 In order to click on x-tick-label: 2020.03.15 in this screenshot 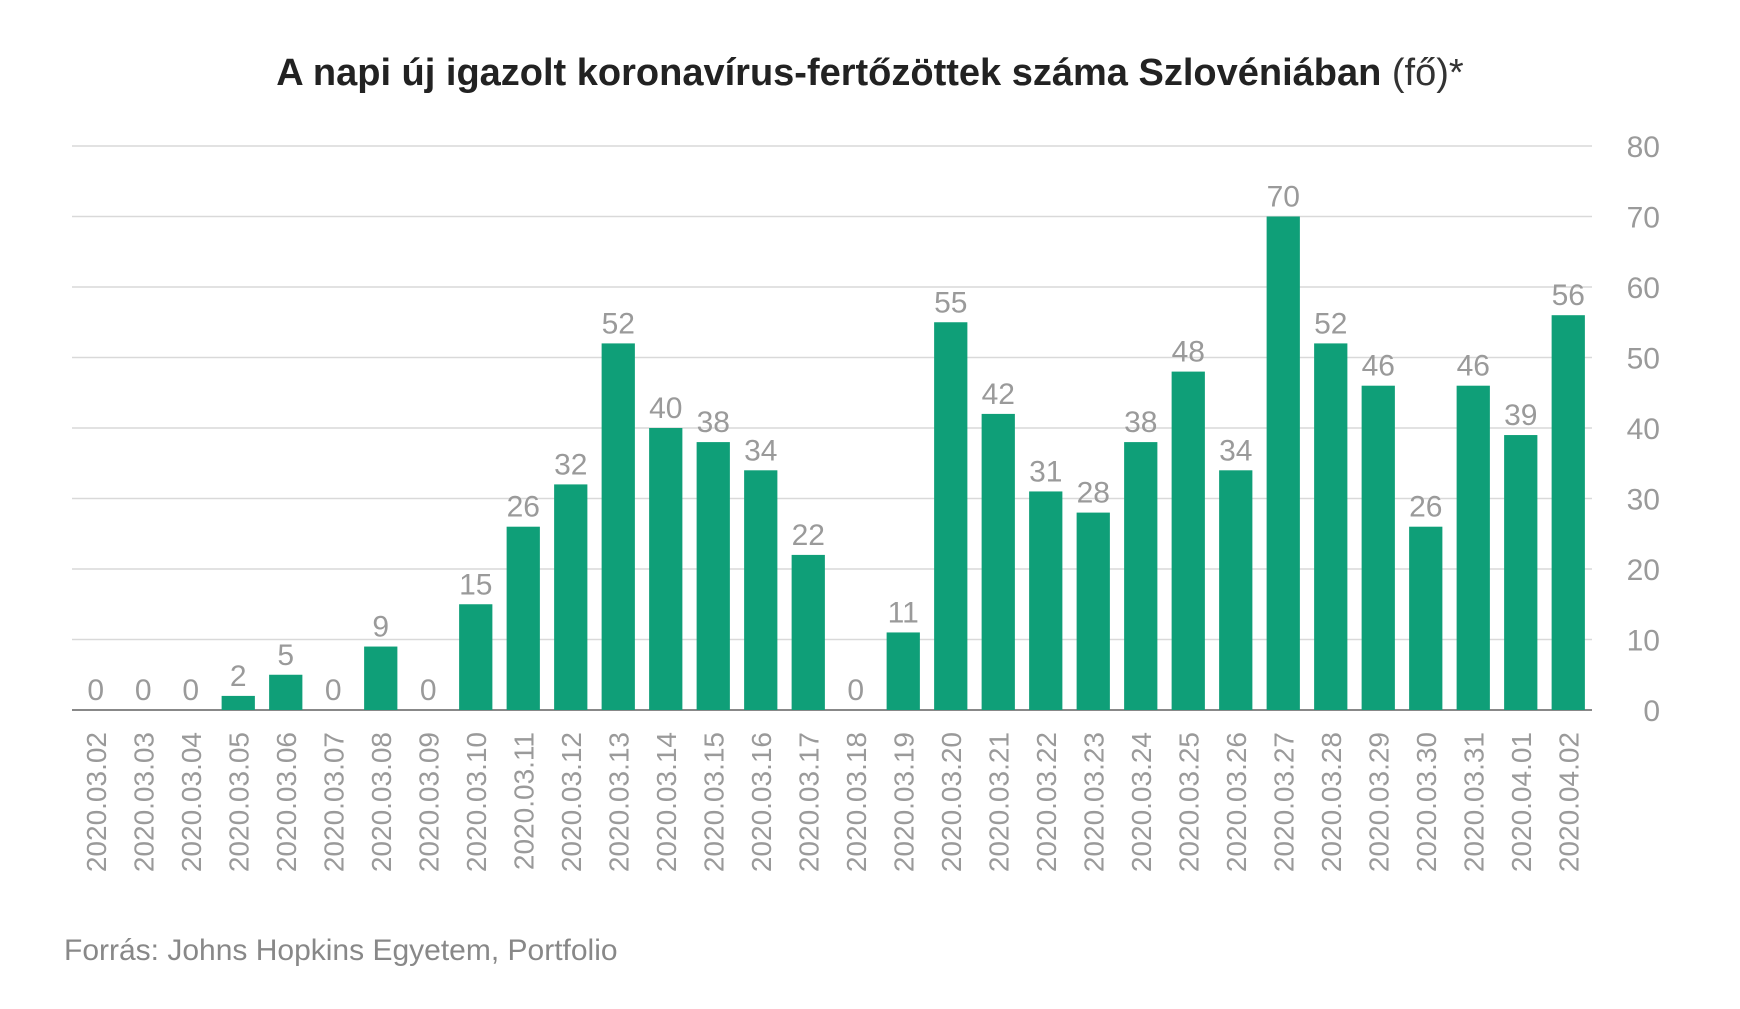, I will do `click(713, 802)`.